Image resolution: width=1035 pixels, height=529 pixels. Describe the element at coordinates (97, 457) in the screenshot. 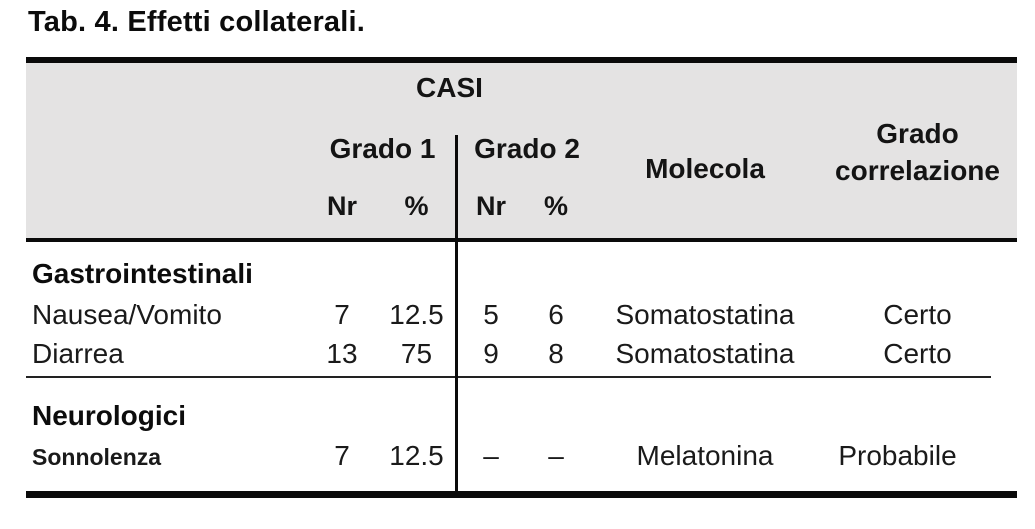

I see `row-label: Sonnolenza` at that location.